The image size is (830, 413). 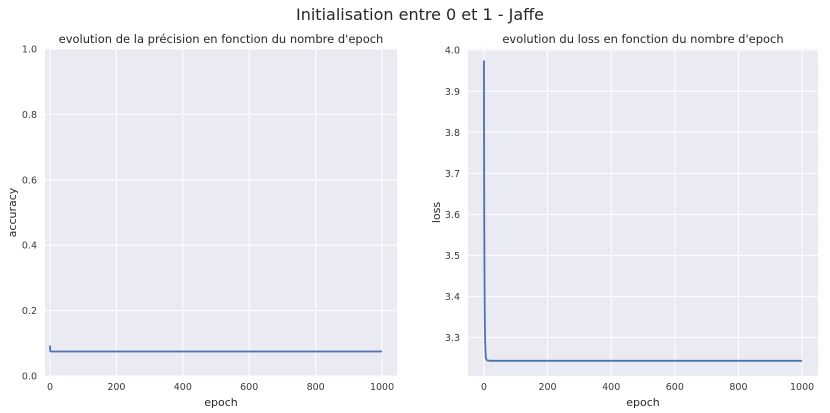 What do you see at coordinates (29, 50) in the screenshot?
I see `accuracy-y-tick-label: 1.0` at bounding box center [29, 50].